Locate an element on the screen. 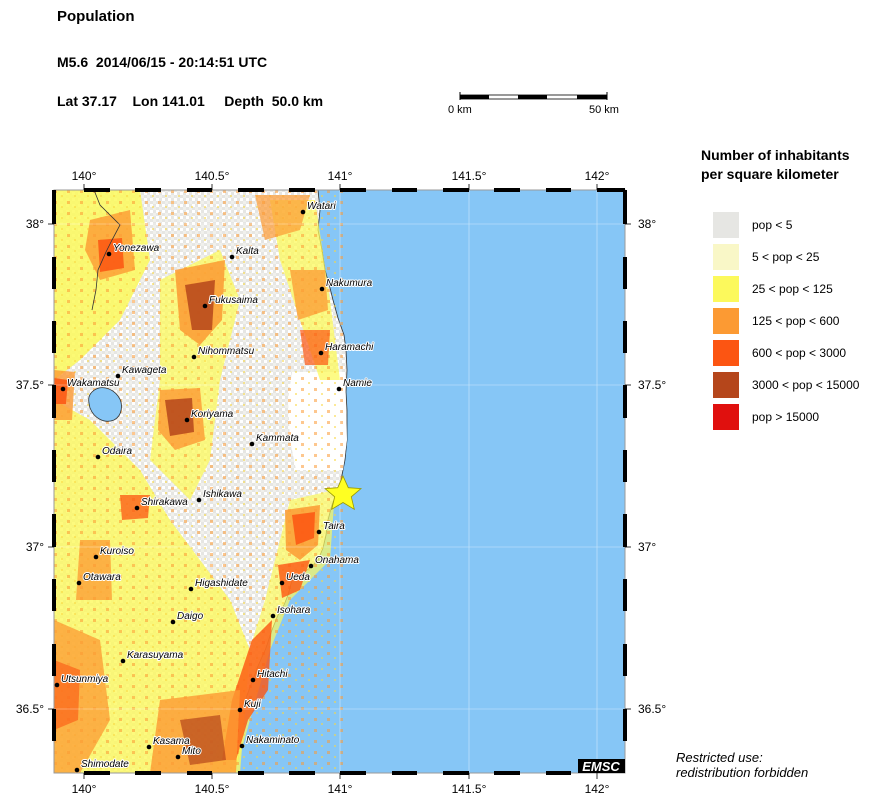 Image resolution: width=886 pixels, height=805 pixels. city-marker: Ishikawa is located at coordinates (219, 495).